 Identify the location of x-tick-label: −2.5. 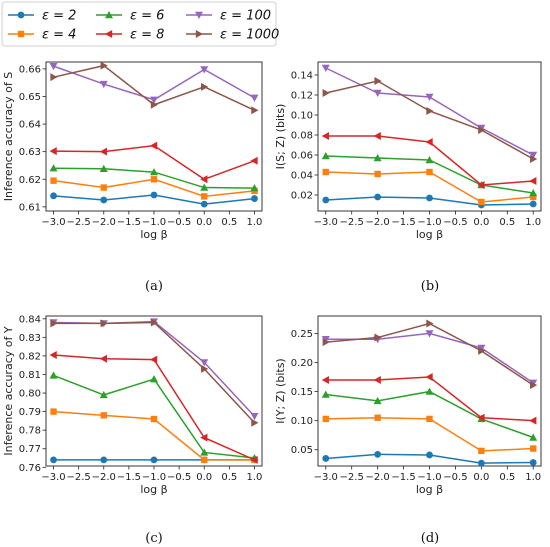
(79, 477).